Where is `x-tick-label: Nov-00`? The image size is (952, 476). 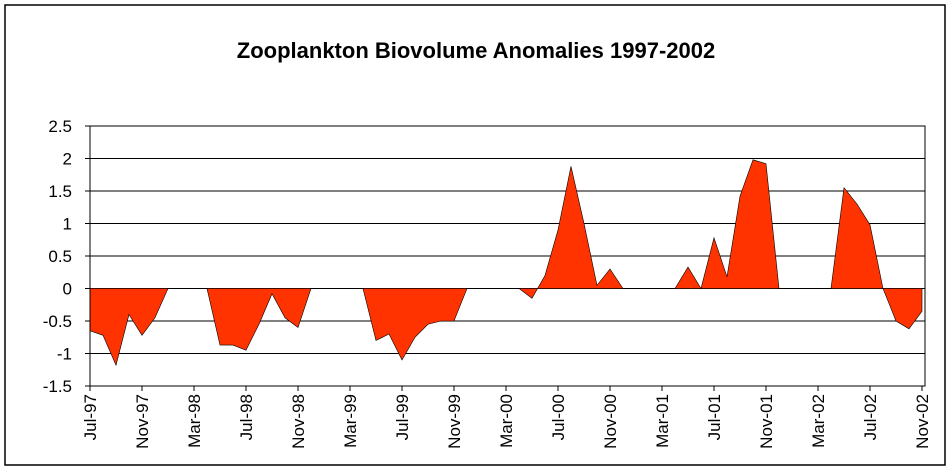
x-tick-label: Nov-00 is located at coordinates (610, 421).